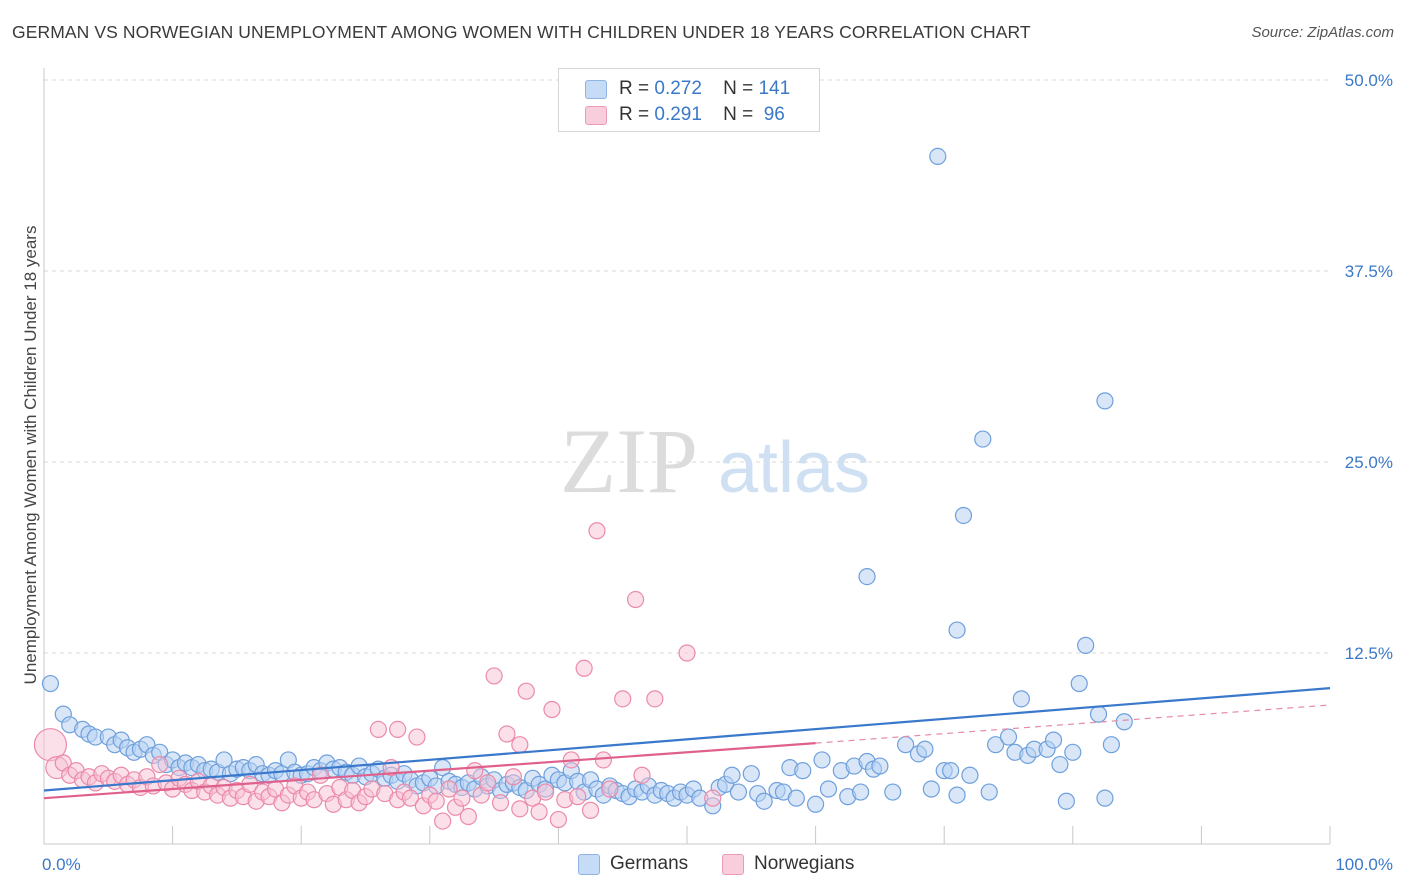  Describe the element at coordinates (1369, 653) in the screenshot. I see `y-tick-label: 12.5%` at that location.